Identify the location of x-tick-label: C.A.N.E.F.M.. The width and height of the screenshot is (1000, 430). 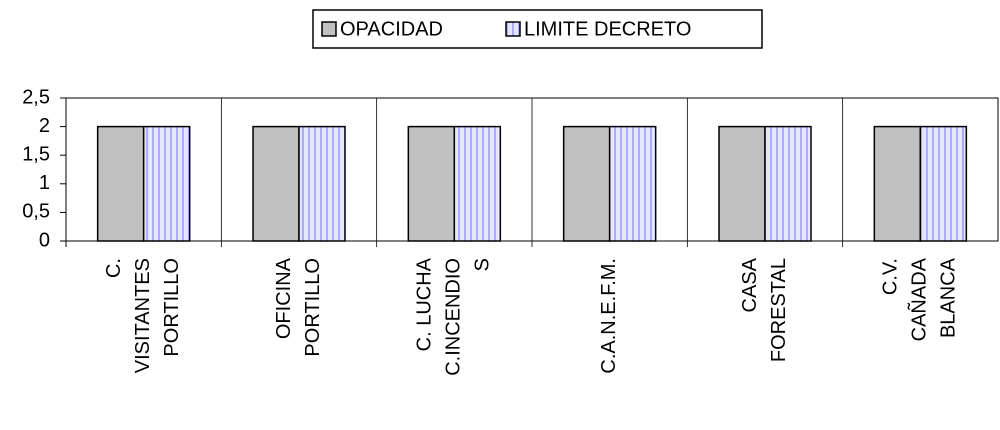
(609, 316).